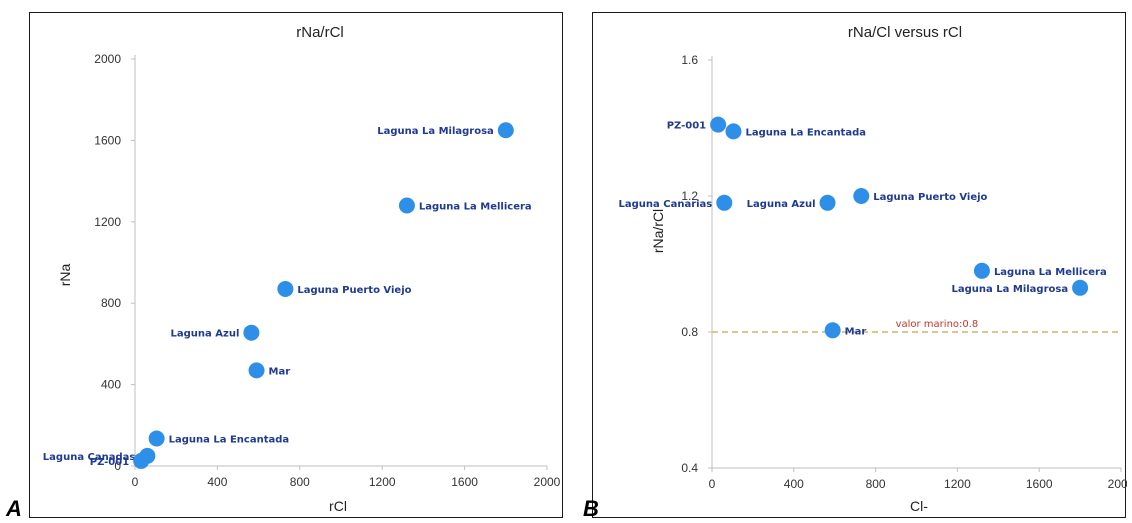  Describe the element at coordinates (320, 32) in the screenshot. I see `chart-title: rNa/rCl` at that location.